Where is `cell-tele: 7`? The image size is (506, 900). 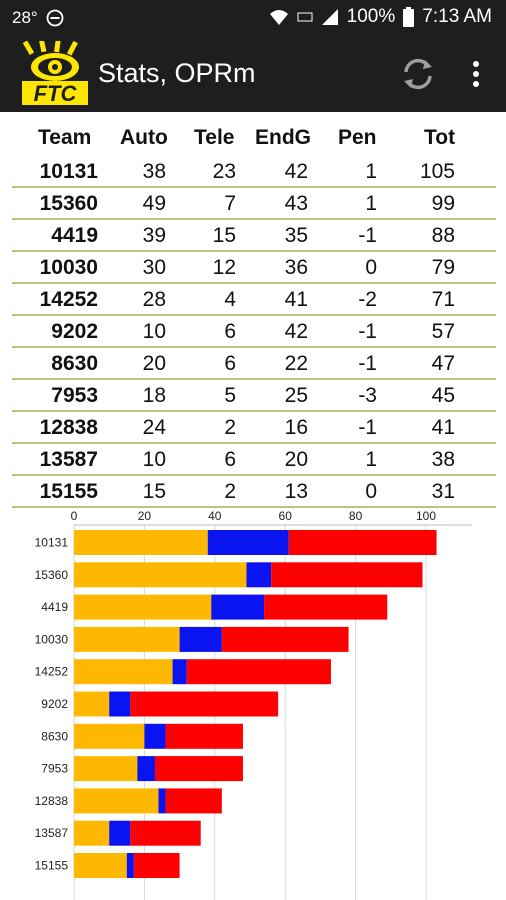
cell-tele: 7 is located at coordinates (230, 203).